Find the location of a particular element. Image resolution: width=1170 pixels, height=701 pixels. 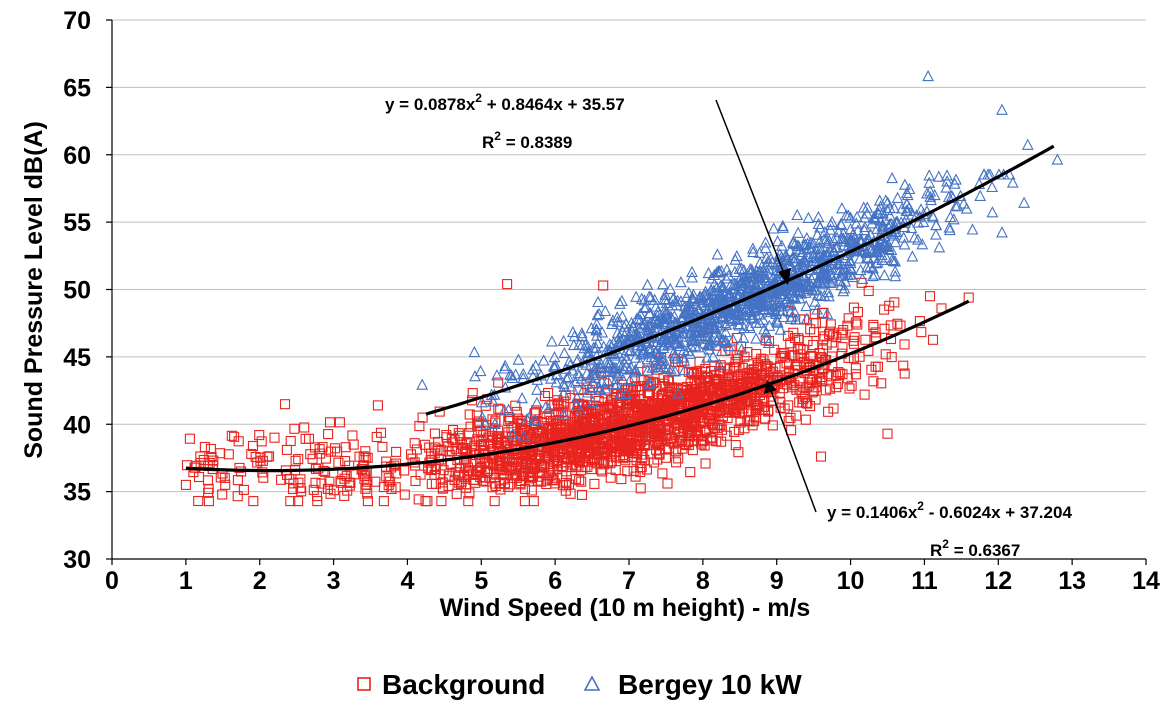

y-tick-label: 65 is located at coordinates (77, 88).